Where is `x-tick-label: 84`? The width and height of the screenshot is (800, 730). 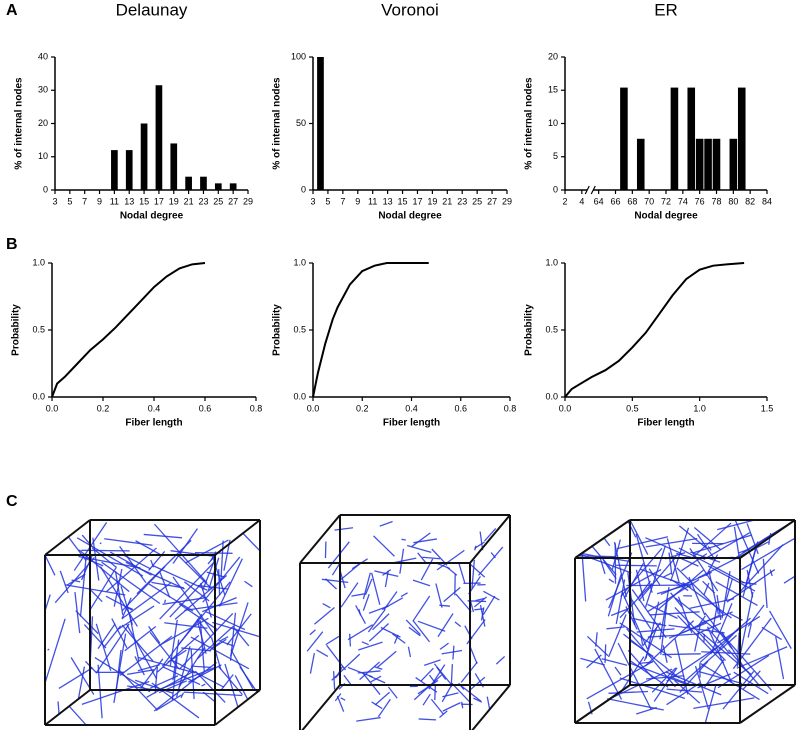 x-tick-label: 84 is located at coordinates (767, 201).